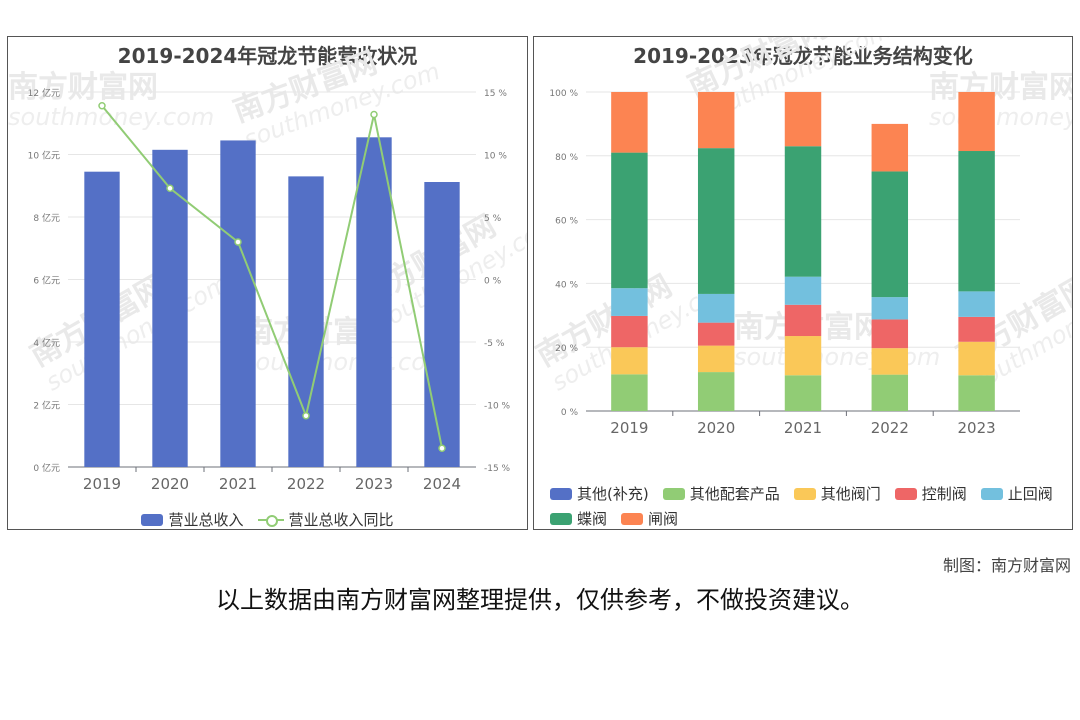 Image resolution: width=1080 pixels, height=720 pixels. I want to click on legend-item: 止回阀, so click(1016, 493).